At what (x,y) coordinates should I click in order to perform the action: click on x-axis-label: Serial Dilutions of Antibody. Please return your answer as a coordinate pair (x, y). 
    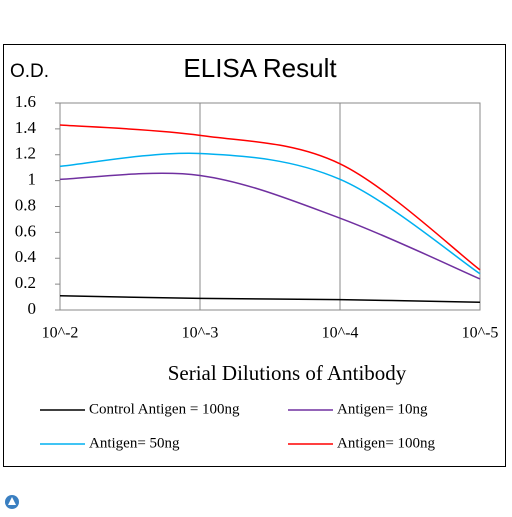
    Looking at the image, I should click on (287, 373).